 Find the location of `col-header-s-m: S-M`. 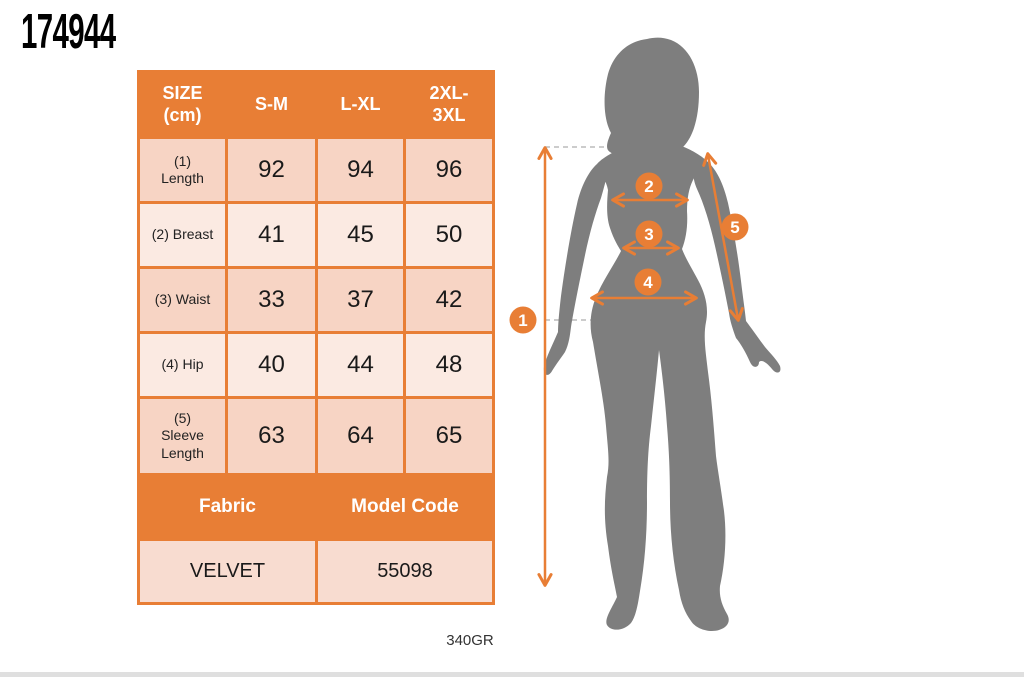

col-header-s-m: S-M is located at coordinates (271, 104).